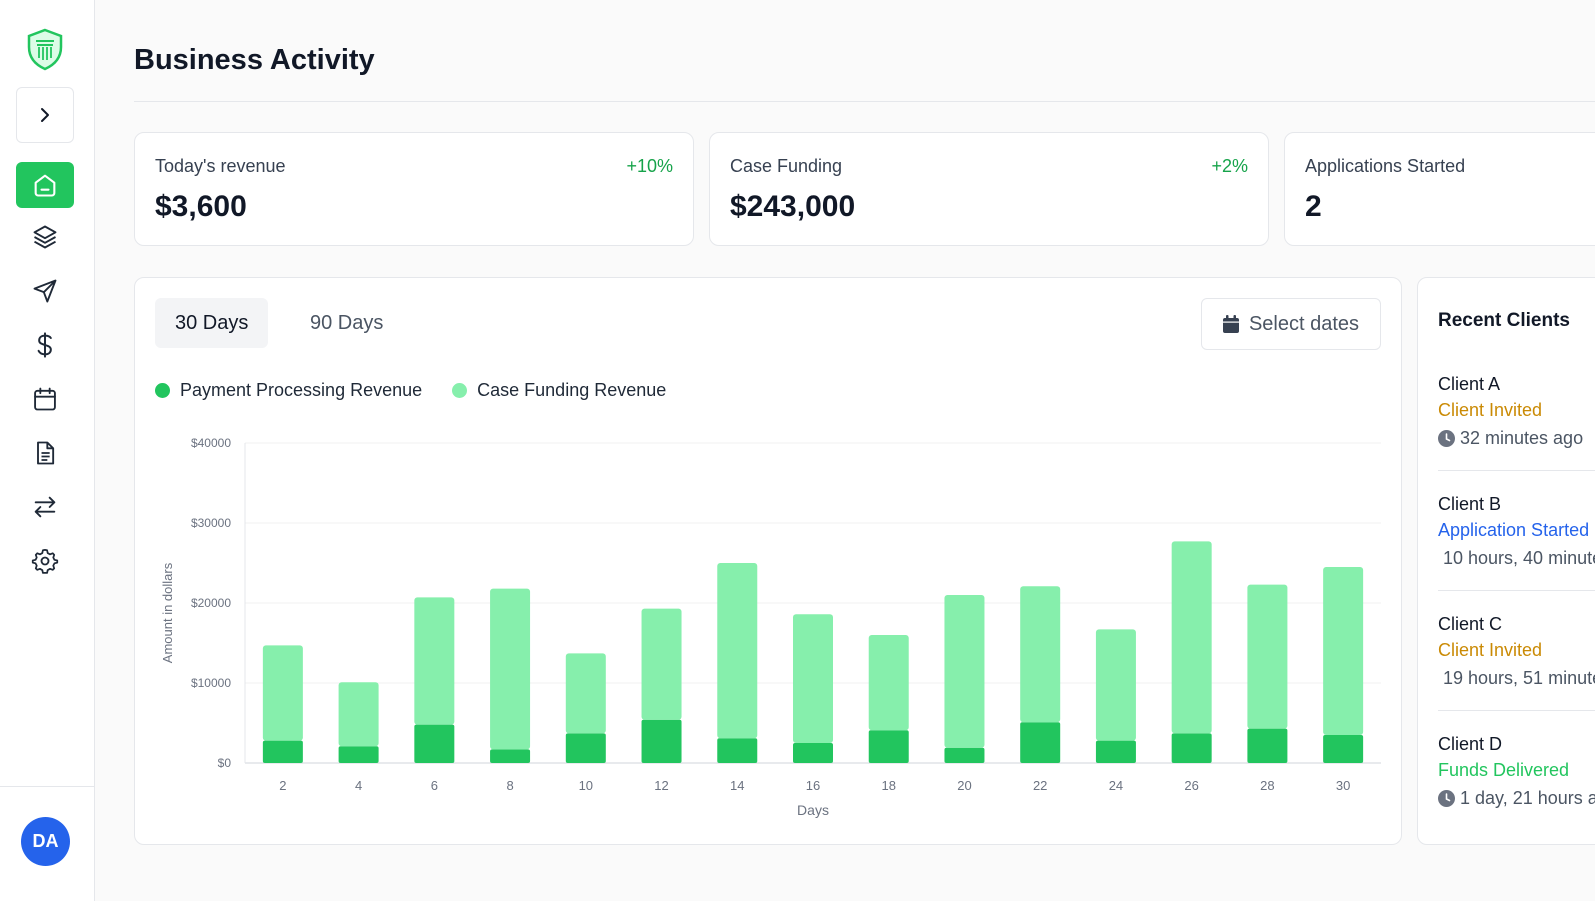 This screenshot has height=901, width=1595. Describe the element at coordinates (1116, 785) in the screenshot. I see `x-tick-label: 24` at that location.